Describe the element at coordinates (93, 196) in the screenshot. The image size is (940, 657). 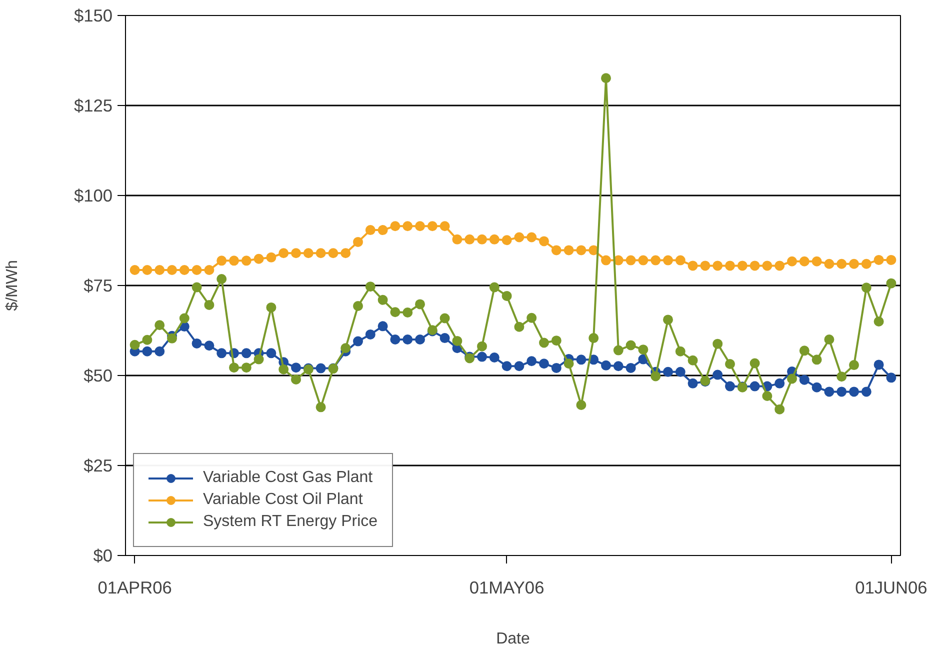
I see `y-tick-label: $100` at that location.